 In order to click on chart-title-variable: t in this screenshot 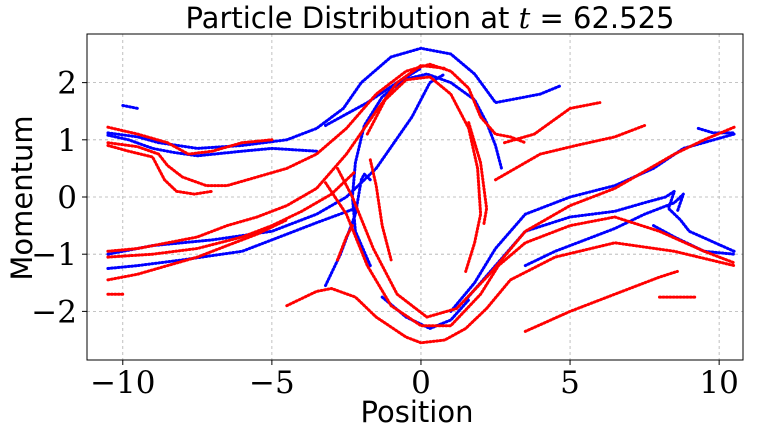, I will do `click(525, 18)`.